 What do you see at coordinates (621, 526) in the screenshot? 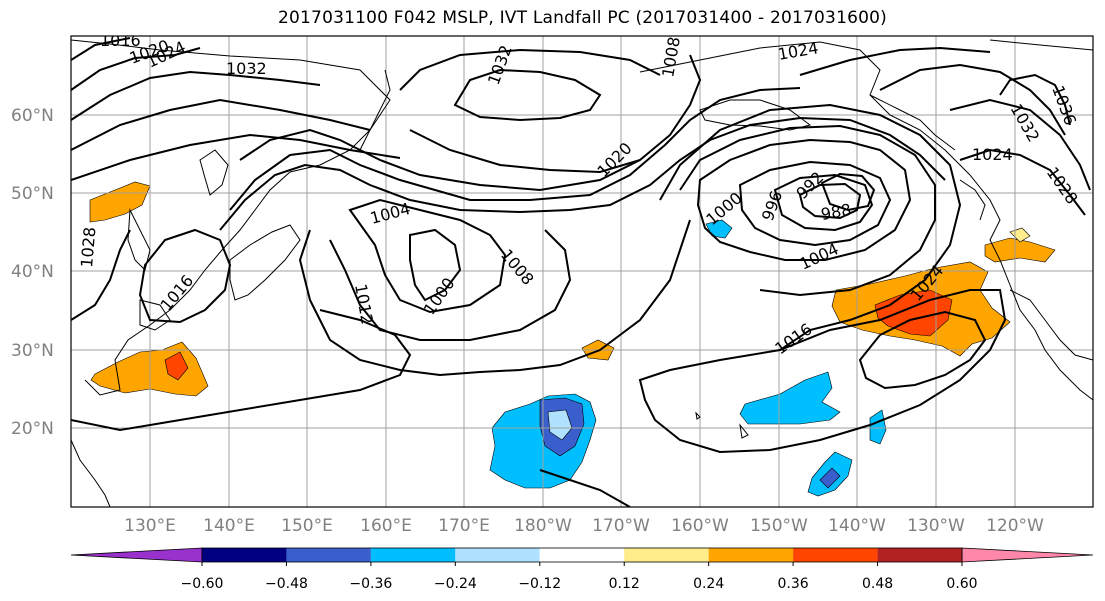
I see `lon-tick-label: 170°W` at bounding box center [621, 526].